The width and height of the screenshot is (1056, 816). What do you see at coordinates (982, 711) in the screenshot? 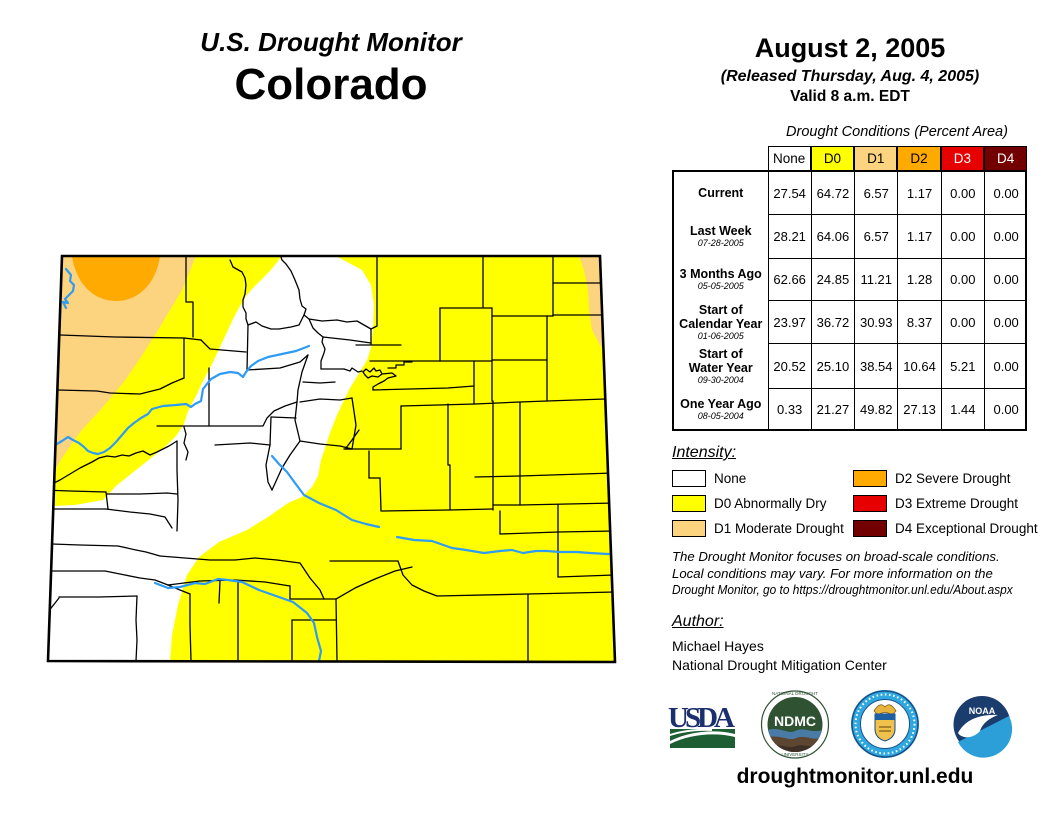
I see `svg-text: NOAA` at bounding box center [982, 711].